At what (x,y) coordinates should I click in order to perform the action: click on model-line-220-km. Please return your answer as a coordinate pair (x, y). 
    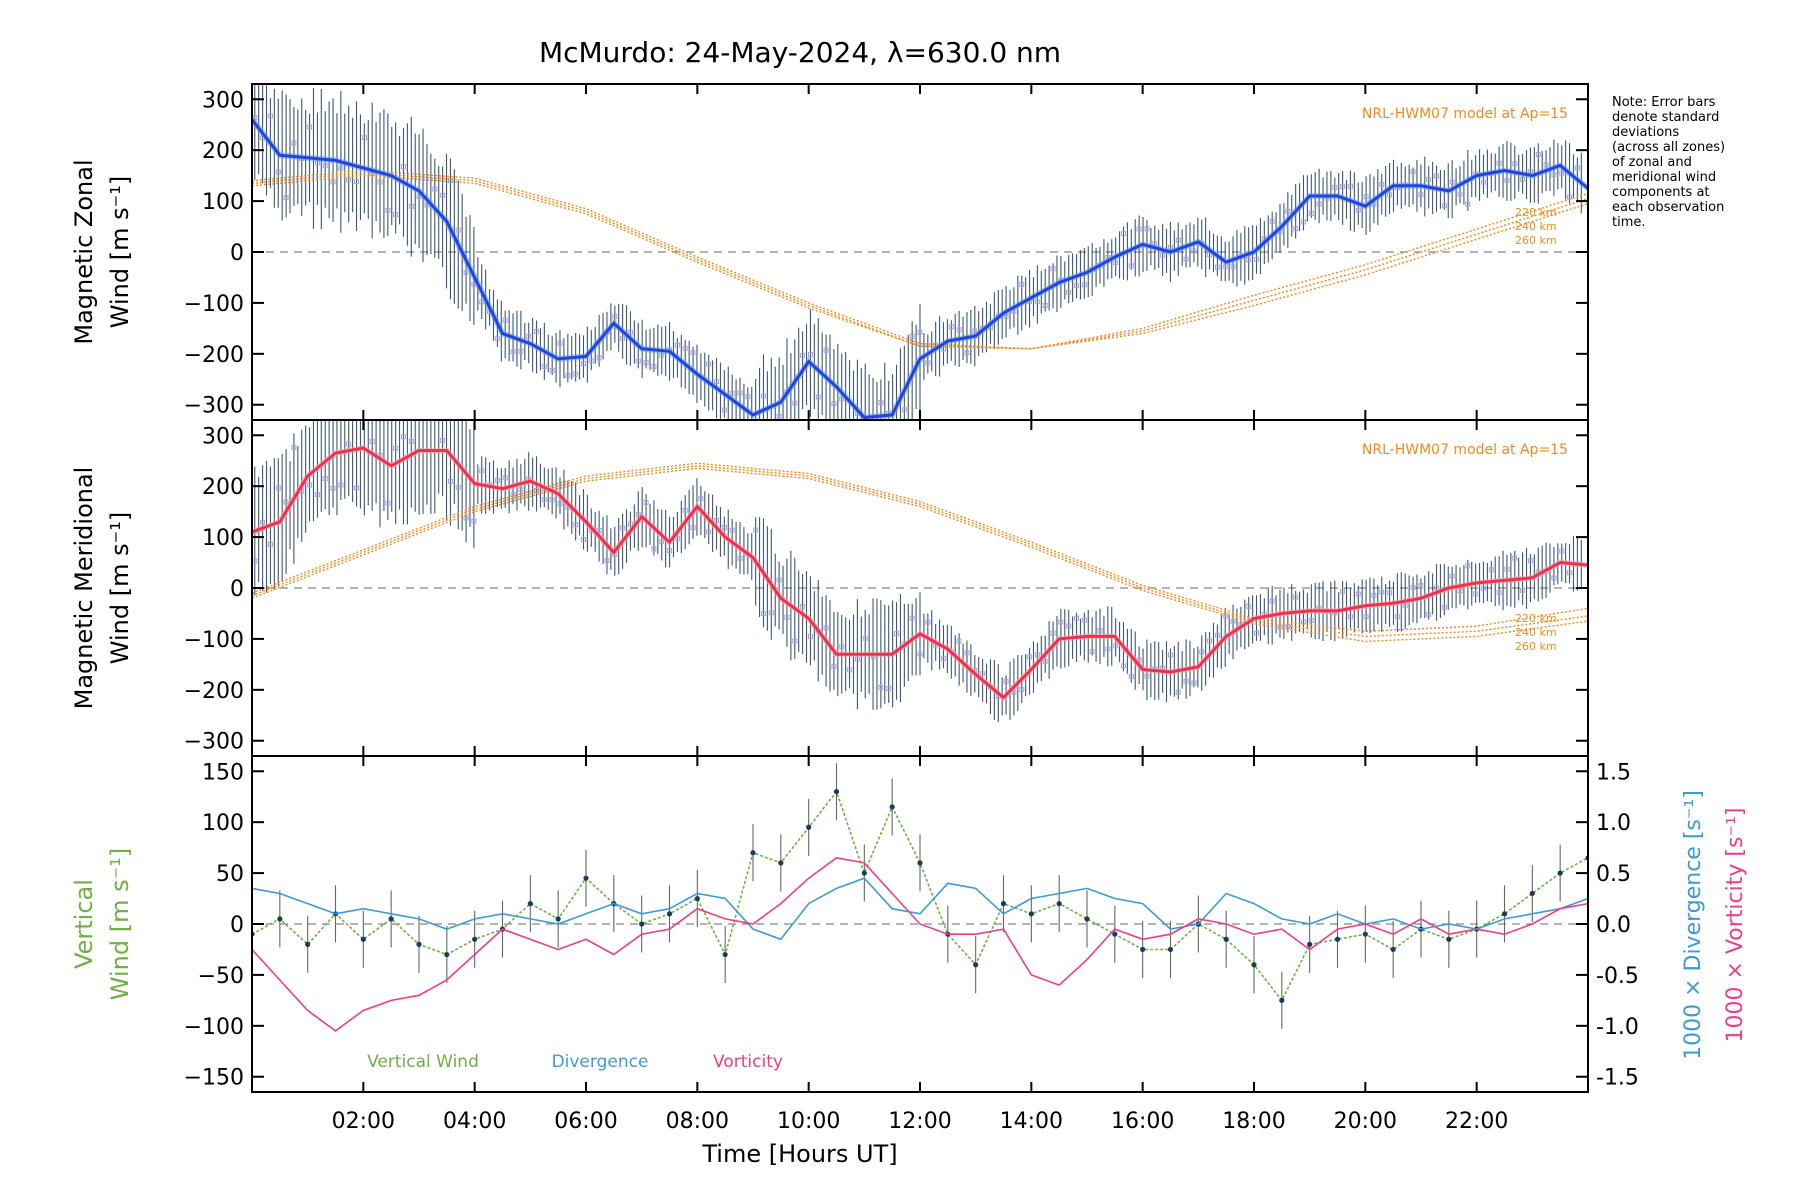
    Looking at the image, I should click on (920, 547).